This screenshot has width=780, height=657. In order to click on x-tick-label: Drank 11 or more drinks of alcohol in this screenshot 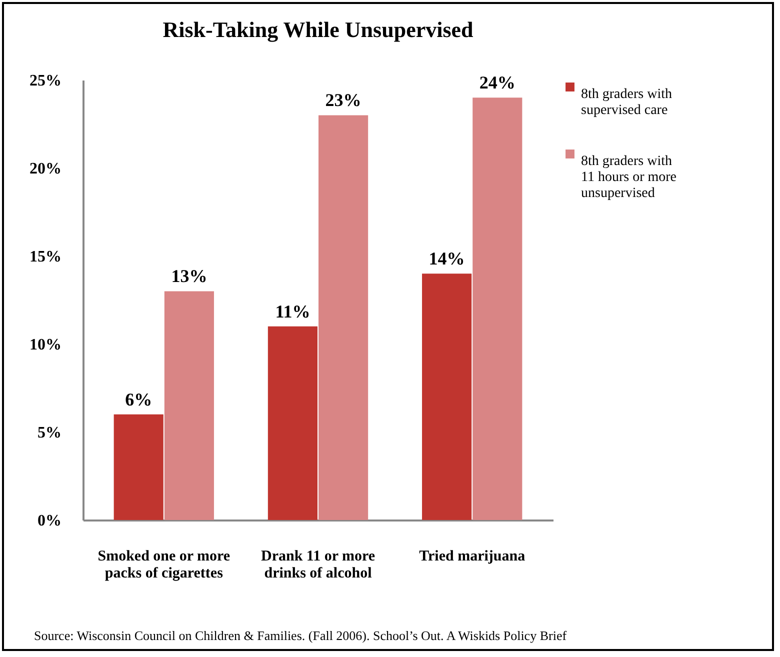, I will do `click(318, 565)`.